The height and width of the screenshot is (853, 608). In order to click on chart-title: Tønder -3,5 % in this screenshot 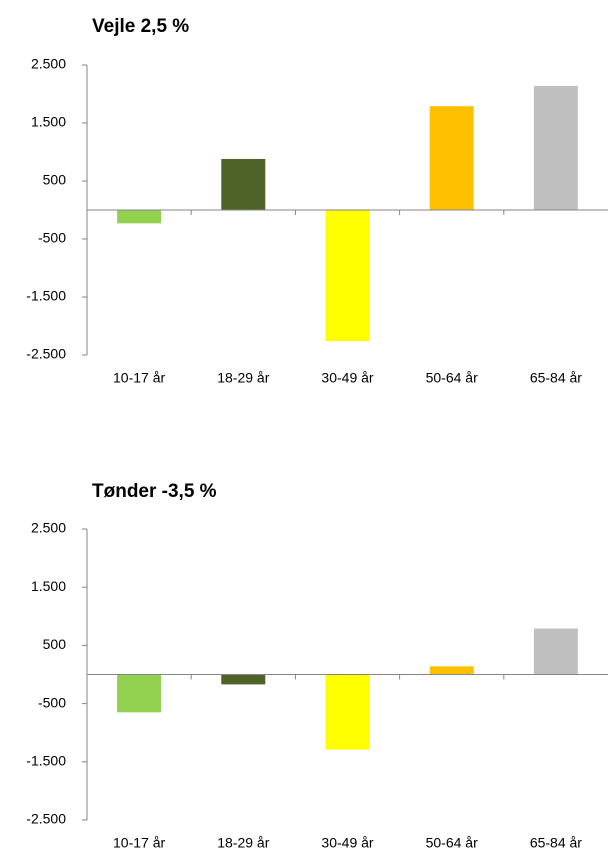, I will do `click(154, 491)`.